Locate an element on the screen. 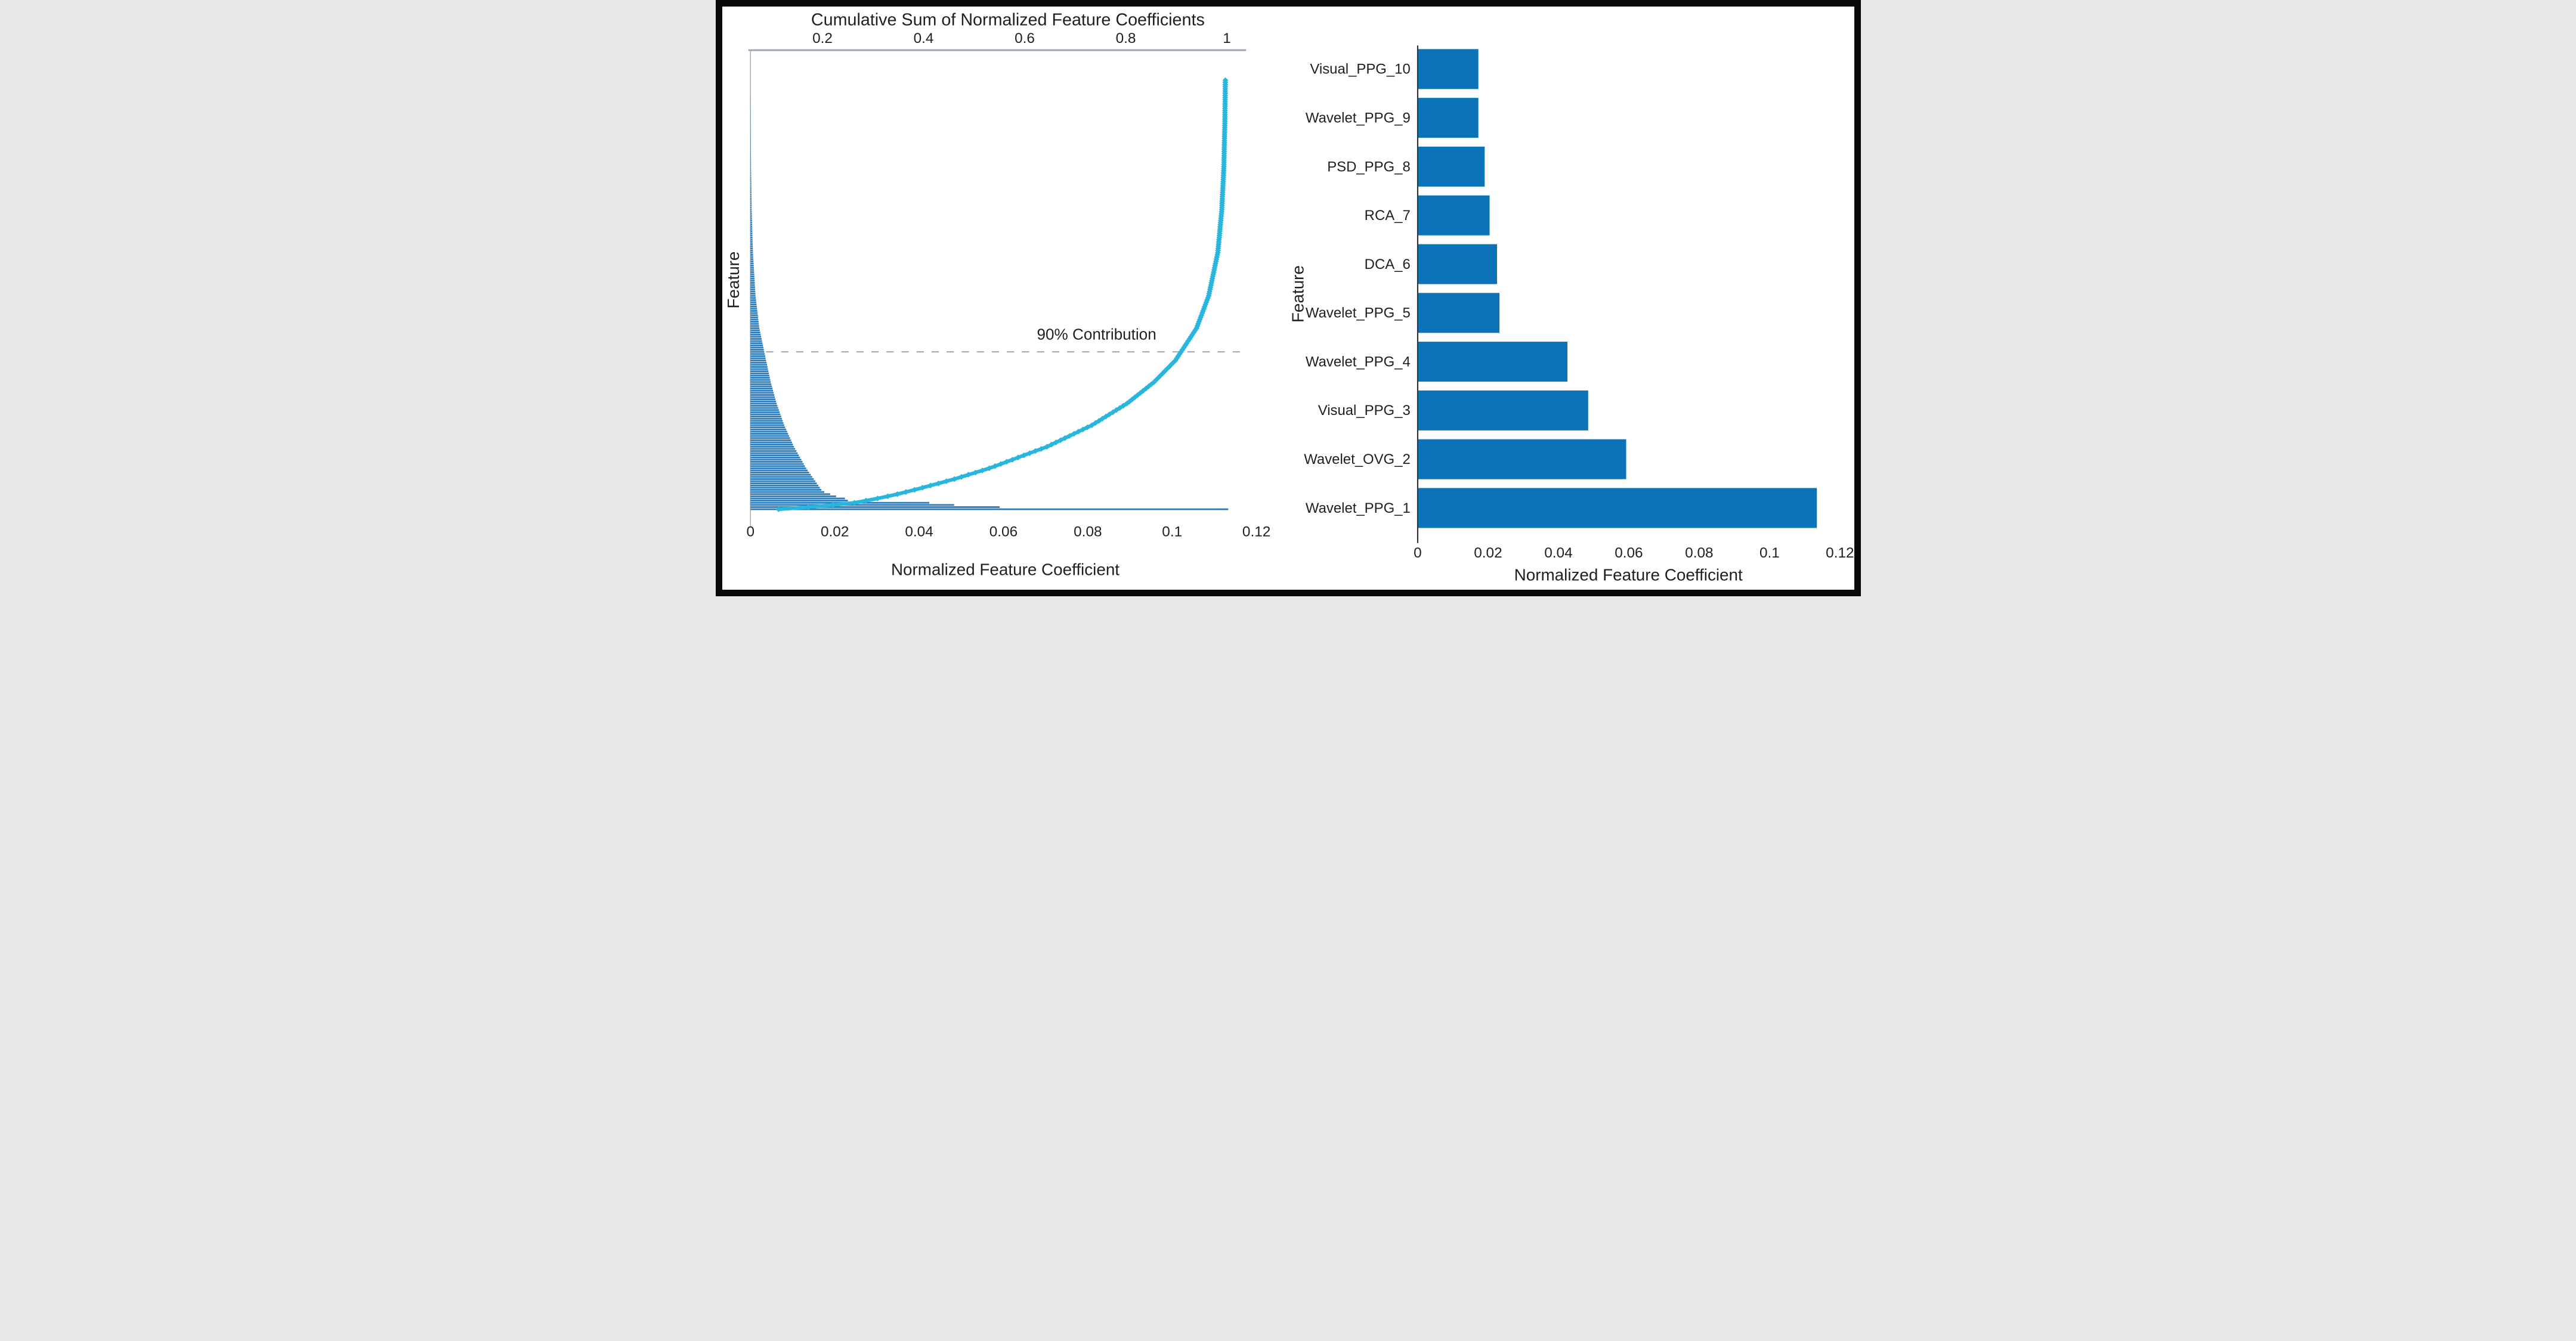  category-label: Wavelet_PPG_5 is located at coordinates (1357, 313).